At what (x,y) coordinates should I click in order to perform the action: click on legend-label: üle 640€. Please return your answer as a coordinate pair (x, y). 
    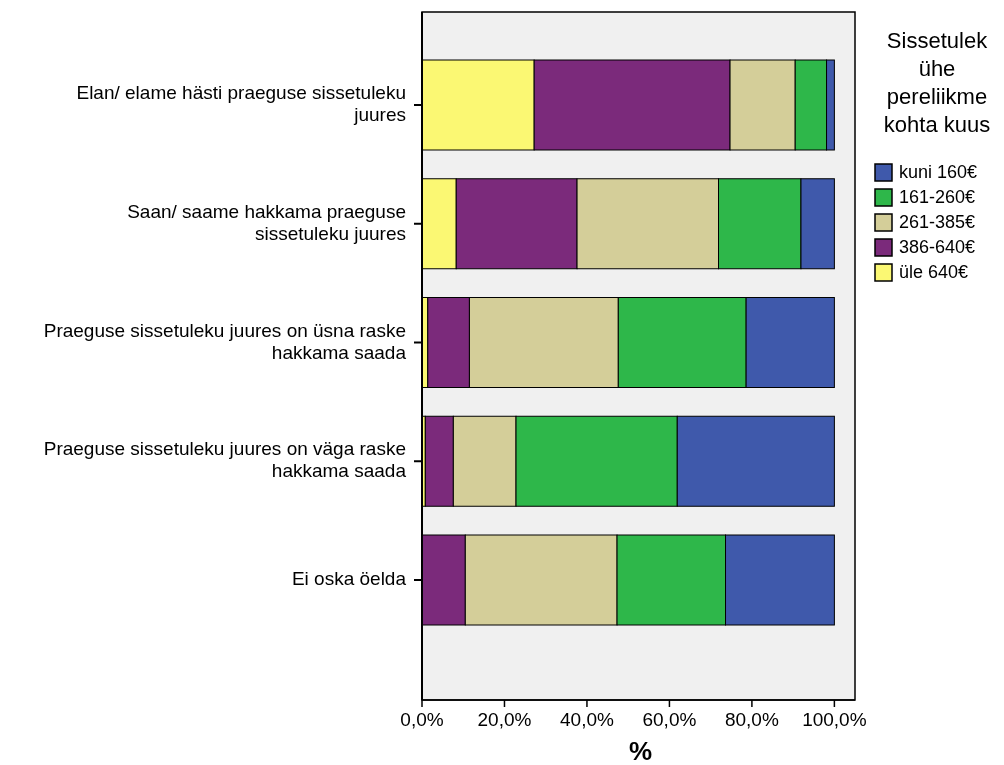
    Looking at the image, I should click on (934, 271).